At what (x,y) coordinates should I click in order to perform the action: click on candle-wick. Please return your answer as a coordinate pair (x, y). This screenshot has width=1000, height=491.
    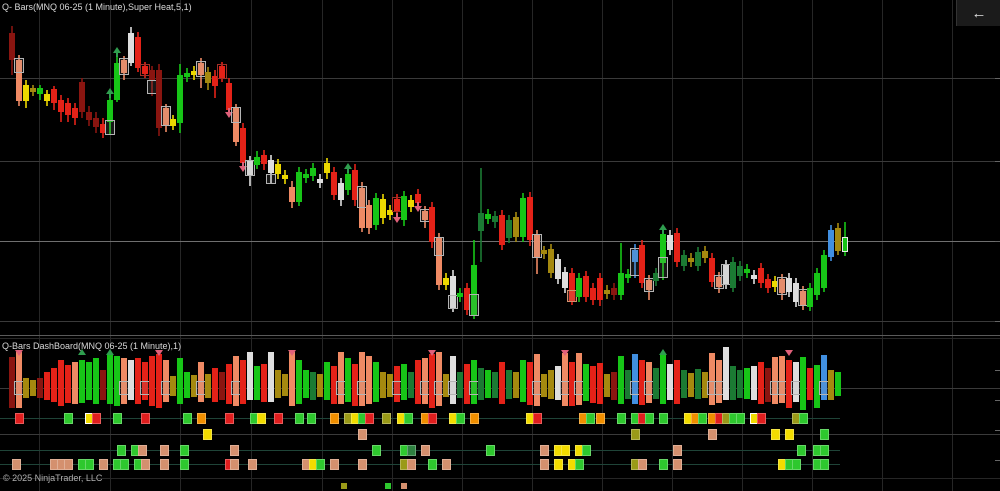
    Looking at the image, I should click on (152, 81).